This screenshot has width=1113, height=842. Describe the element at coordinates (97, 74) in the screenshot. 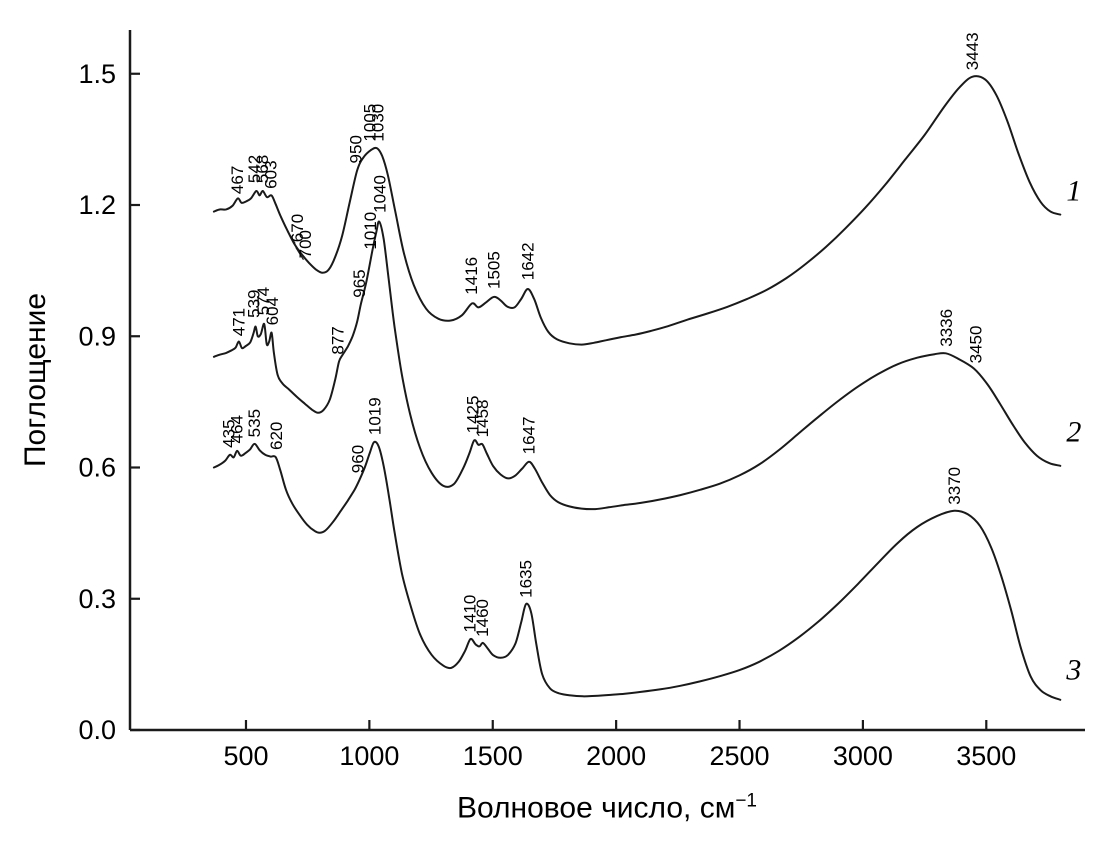

I see `y-tick-label: 1.5` at that location.